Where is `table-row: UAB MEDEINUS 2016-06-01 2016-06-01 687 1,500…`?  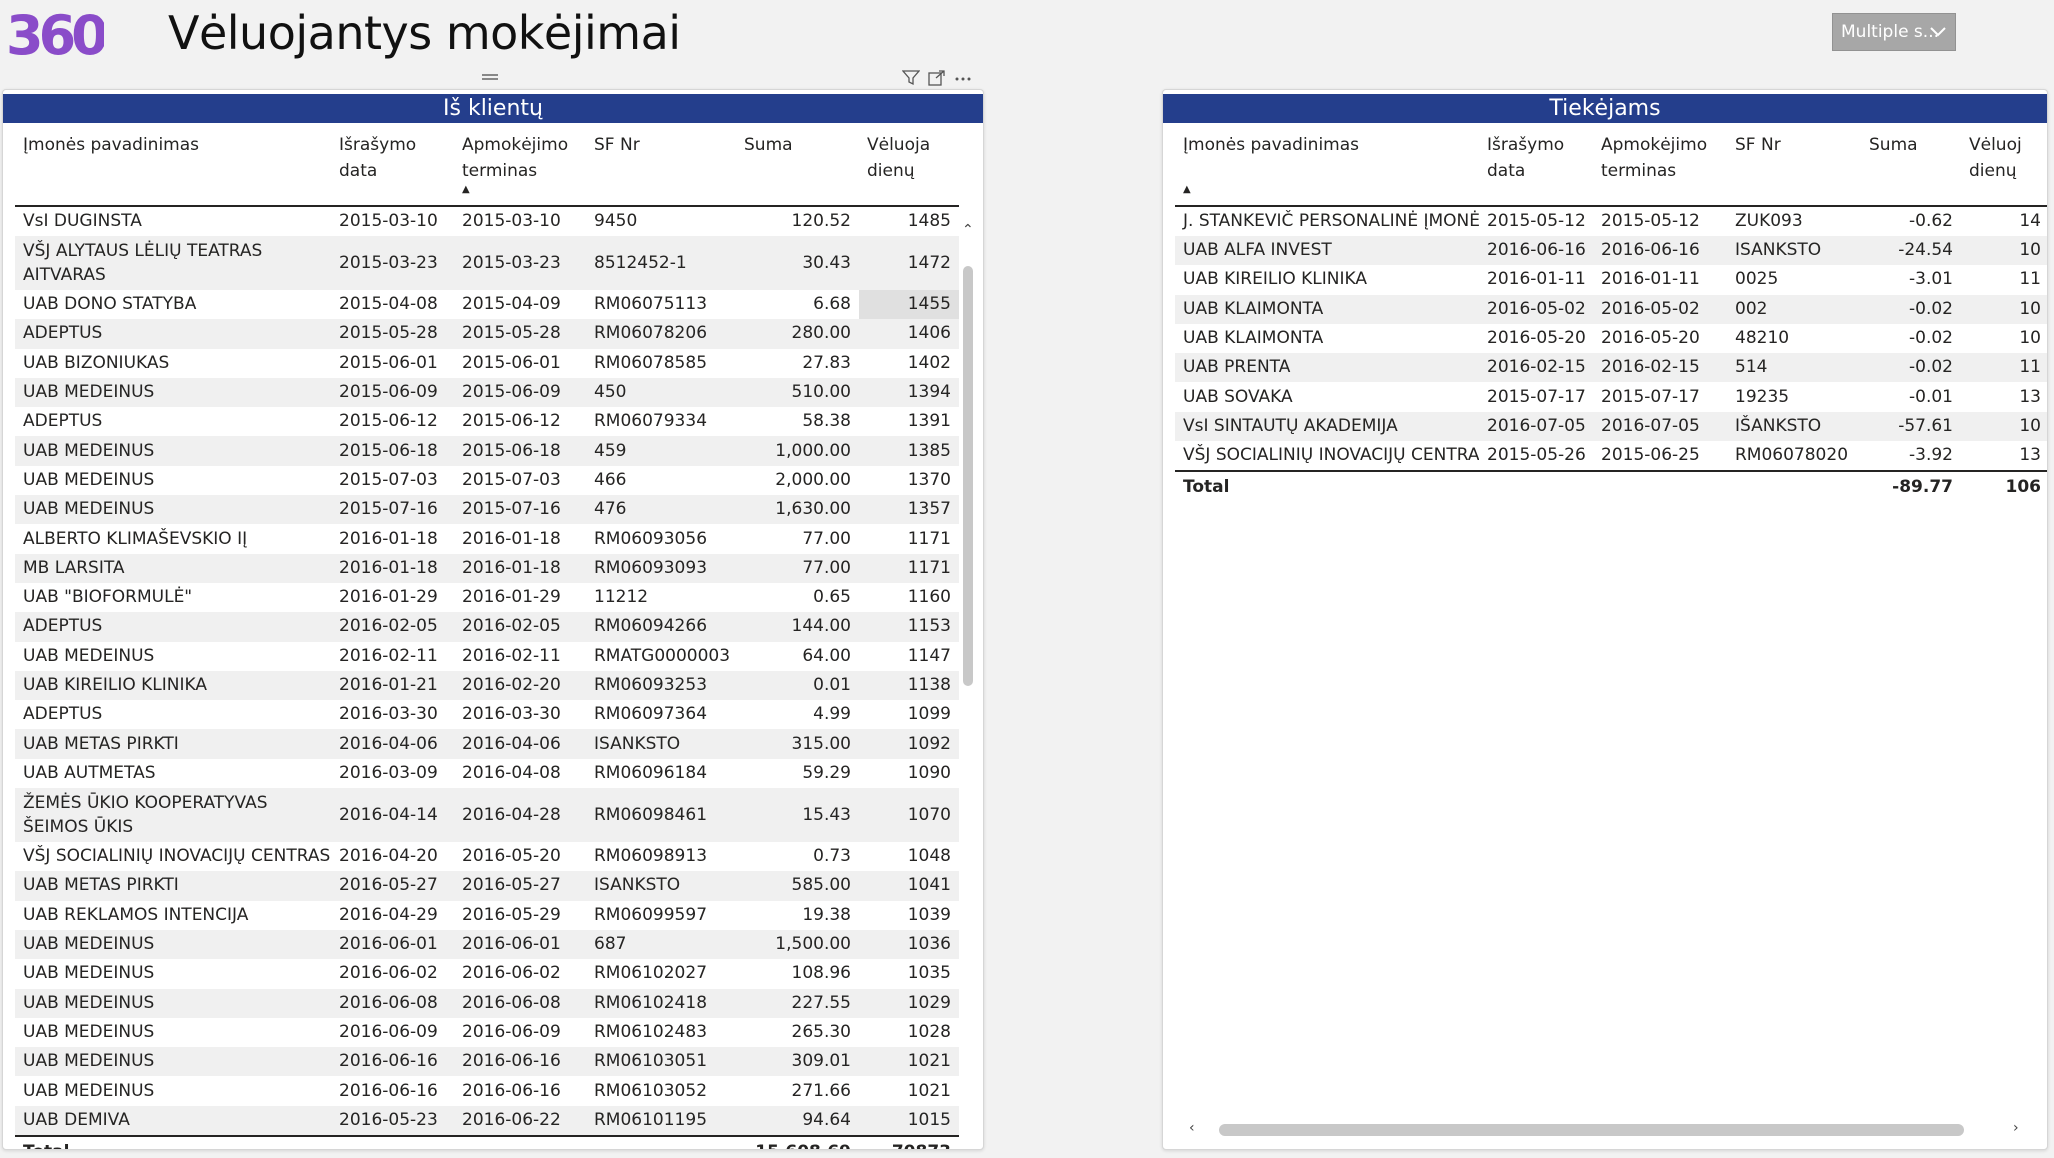
table-row: UAB MEDEINUS 2016-06-01 2016-06-01 687 1,500… is located at coordinates (487, 944).